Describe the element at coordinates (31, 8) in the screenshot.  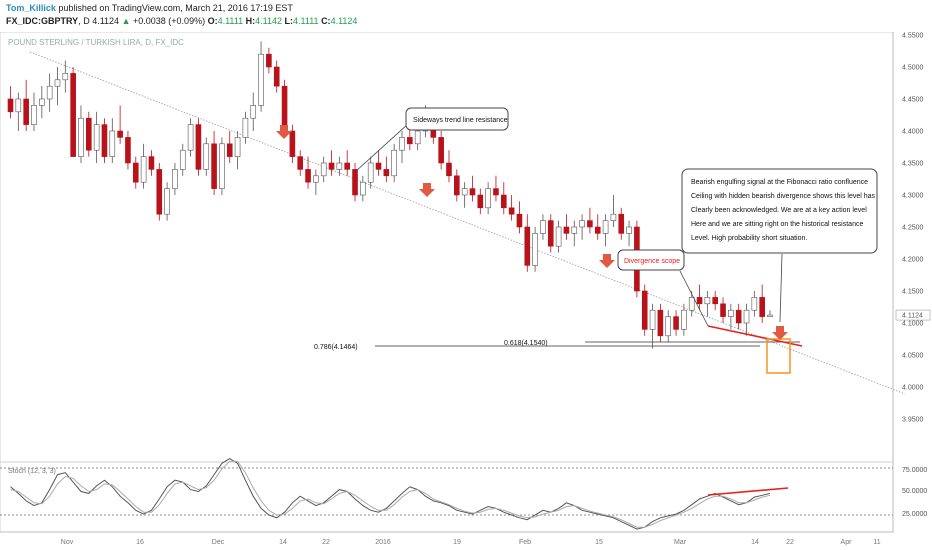
I see `author-name: Tom_Killick` at that location.